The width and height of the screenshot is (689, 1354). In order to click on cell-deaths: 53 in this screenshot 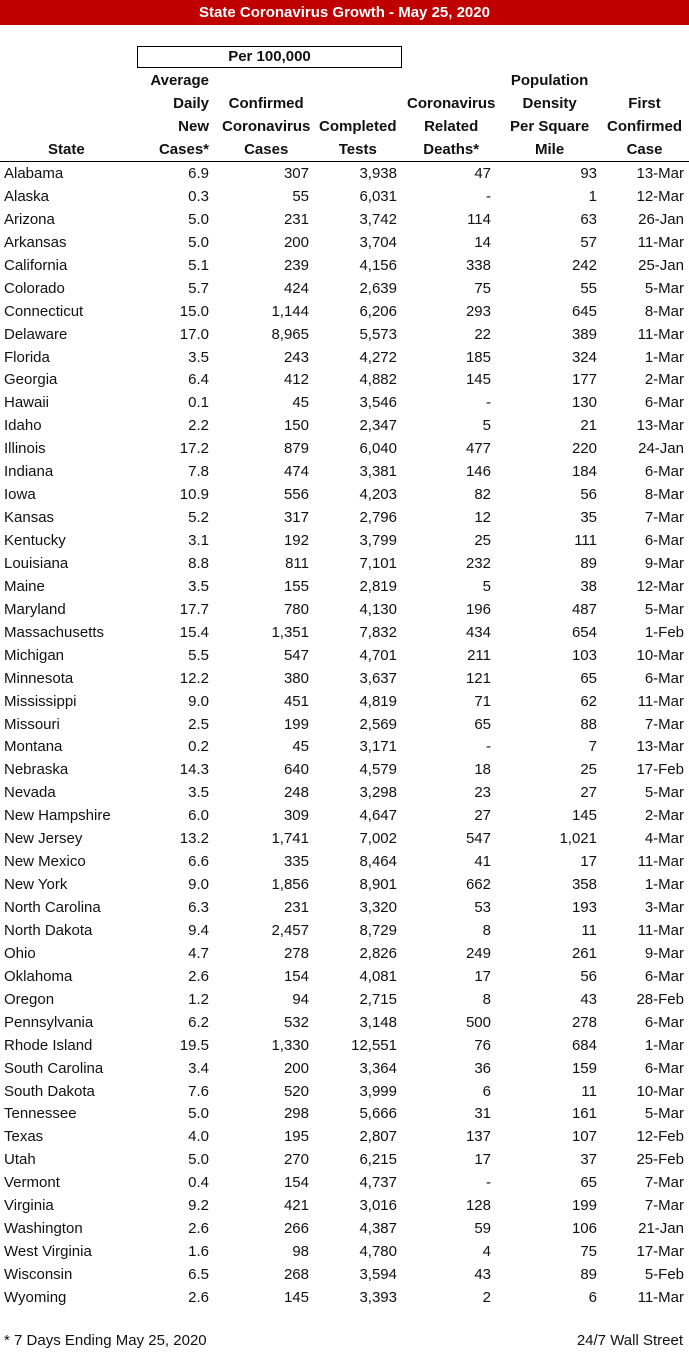, I will do `click(482, 907)`.